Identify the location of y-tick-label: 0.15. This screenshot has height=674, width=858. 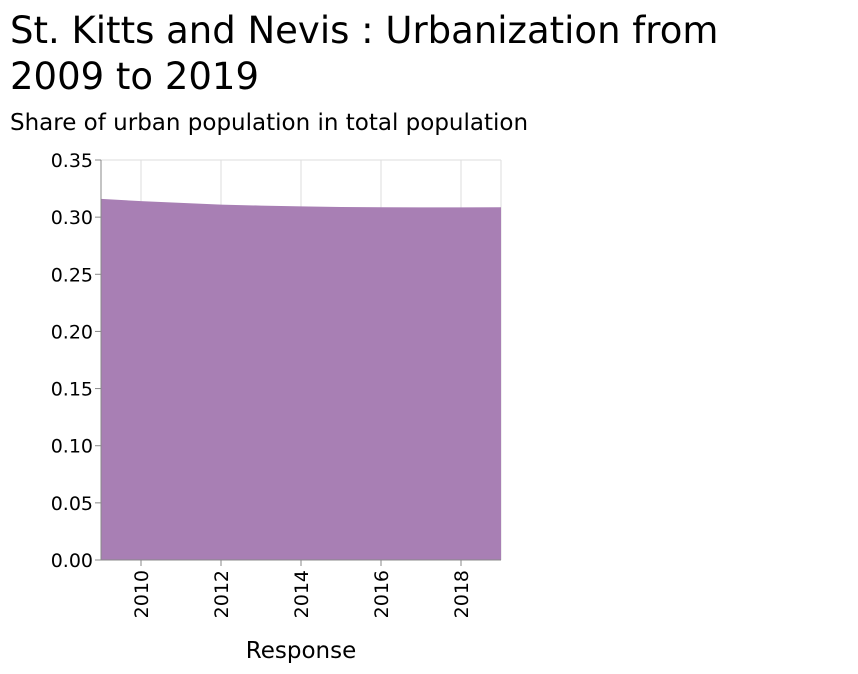
(72, 390).